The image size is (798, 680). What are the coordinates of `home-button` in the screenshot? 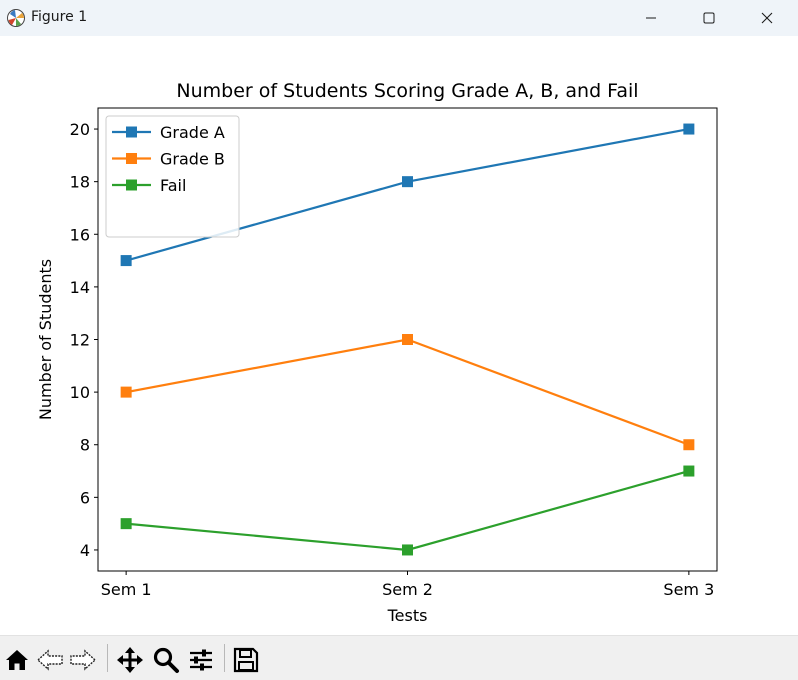 It's located at (17, 660).